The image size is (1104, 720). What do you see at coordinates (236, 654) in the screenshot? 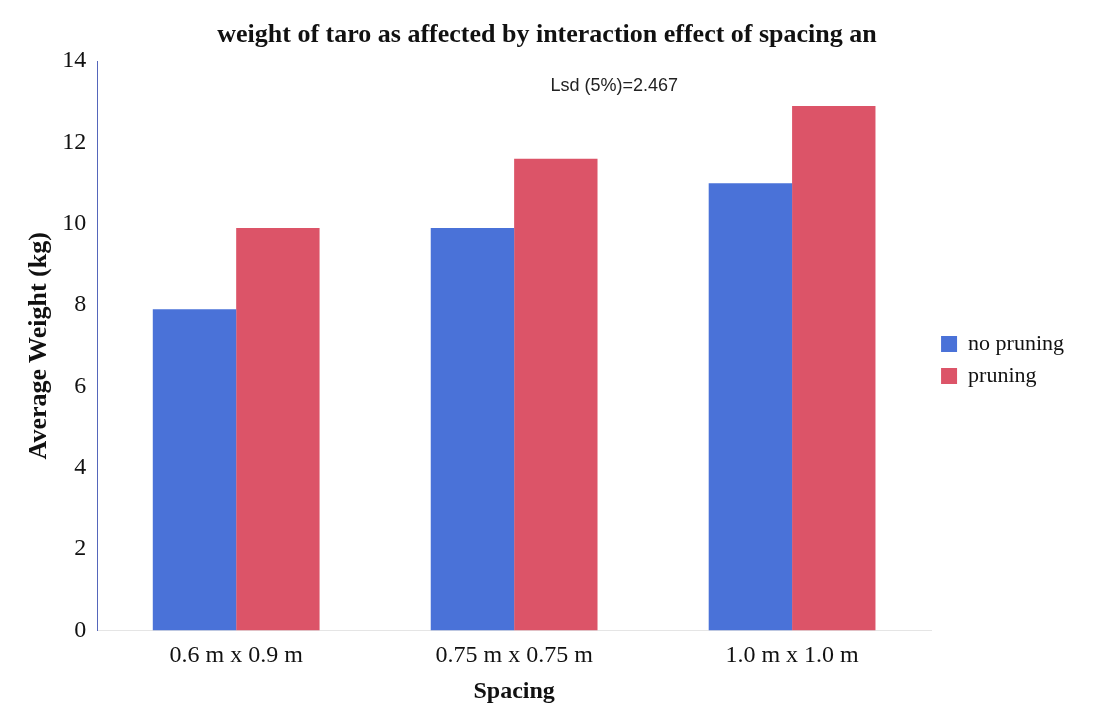
I see `x-tick-label: 0.6 m x 0.9 m` at bounding box center [236, 654].